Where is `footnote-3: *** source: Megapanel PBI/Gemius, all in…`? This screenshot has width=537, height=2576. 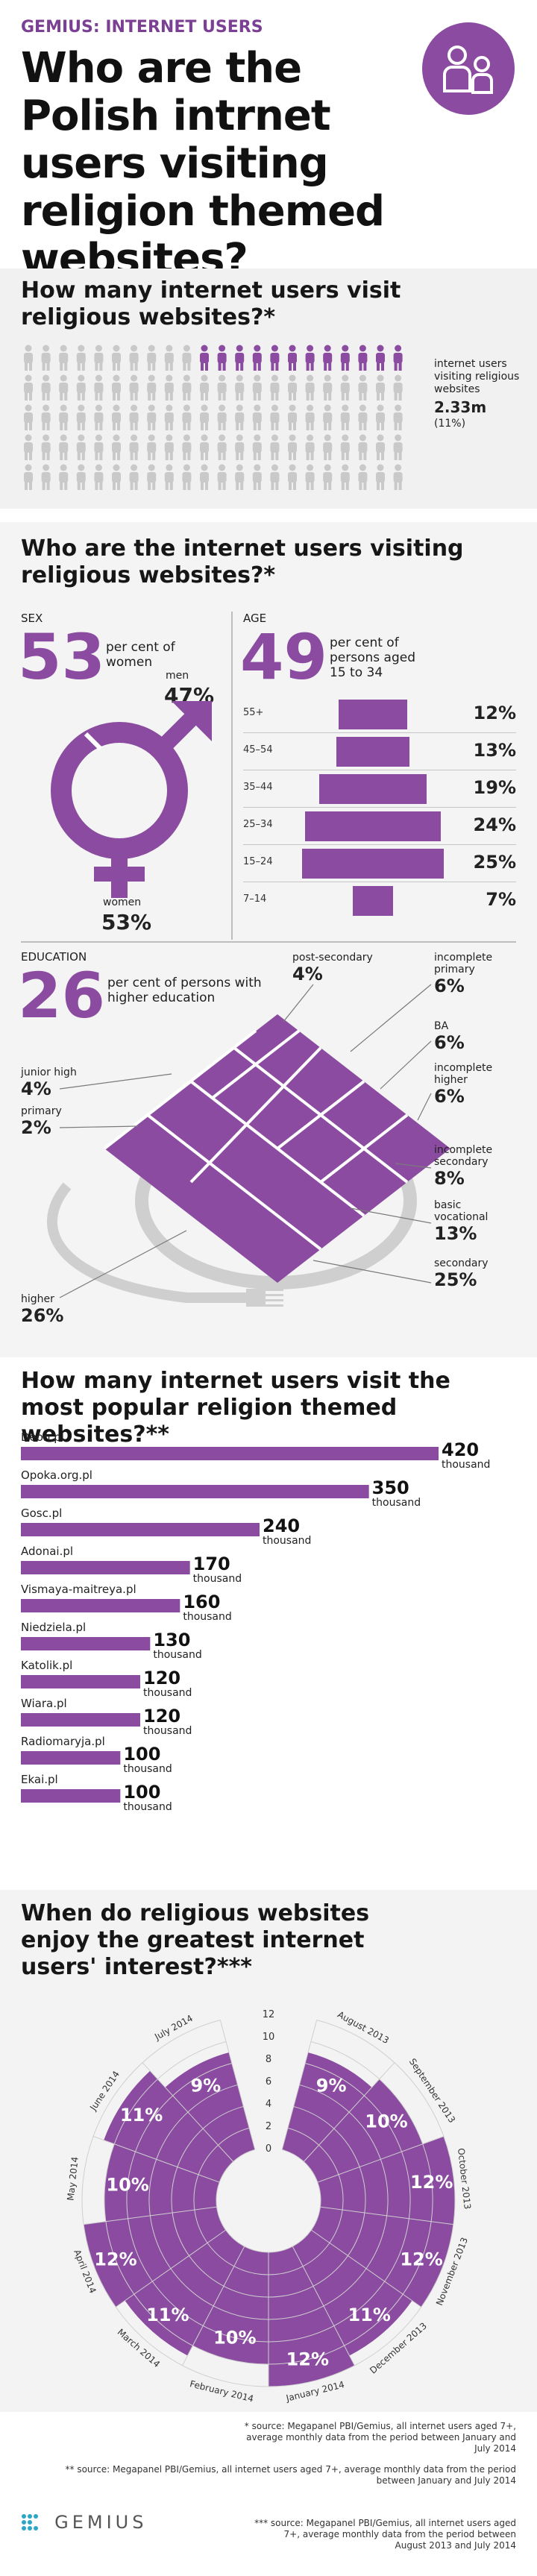
footnote-3: *** source: Megapanel PBI/Gemius, all in… is located at coordinates (385, 2535).